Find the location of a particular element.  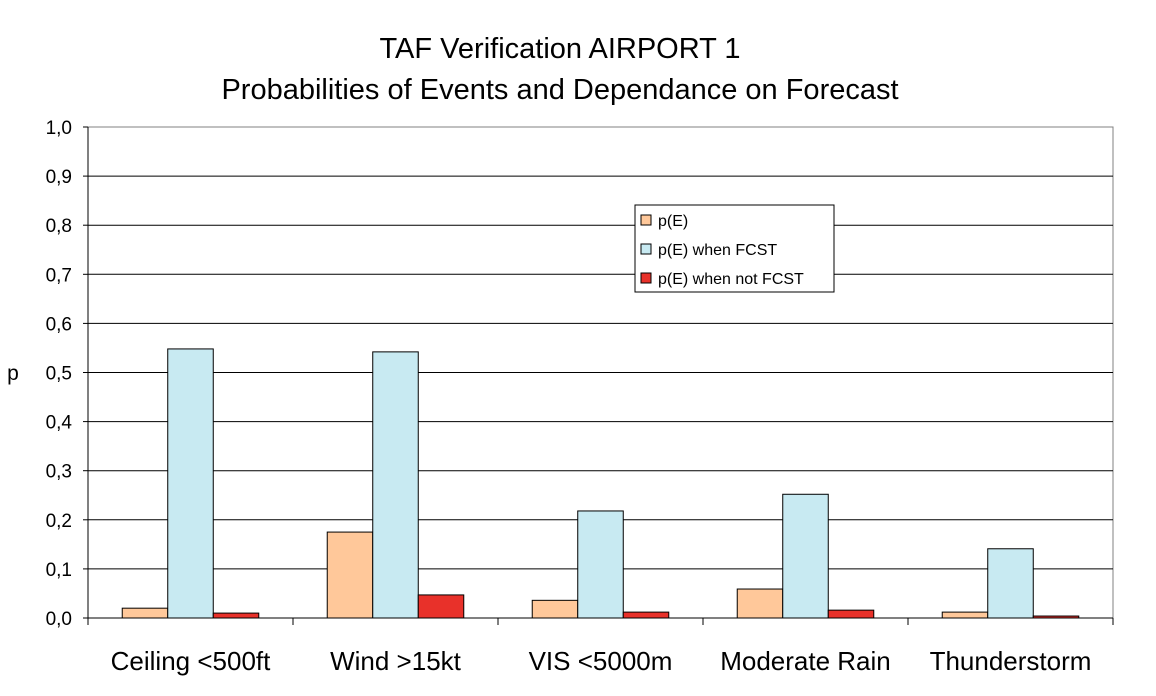

x-tick-label: Wind >15kt is located at coordinates (396, 661).